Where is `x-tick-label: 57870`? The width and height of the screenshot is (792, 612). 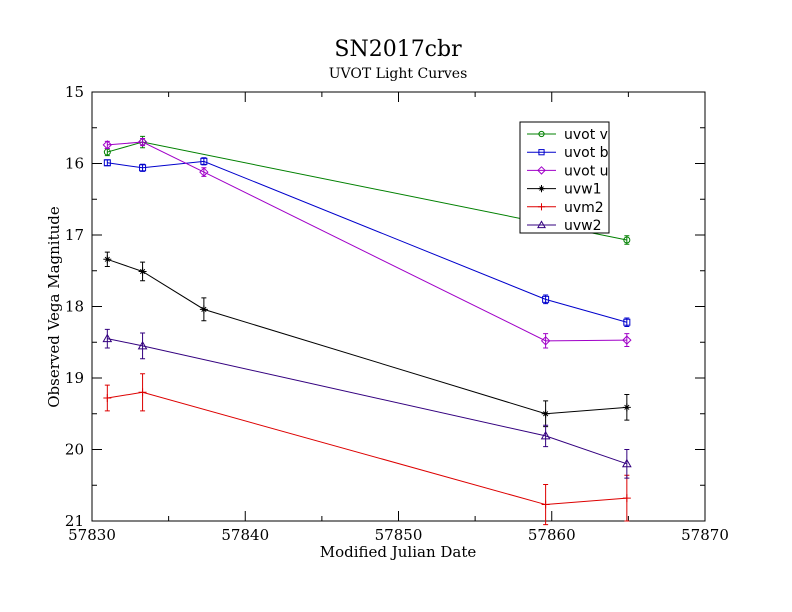 x-tick-label: 57870 is located at coordinates (705, 535).